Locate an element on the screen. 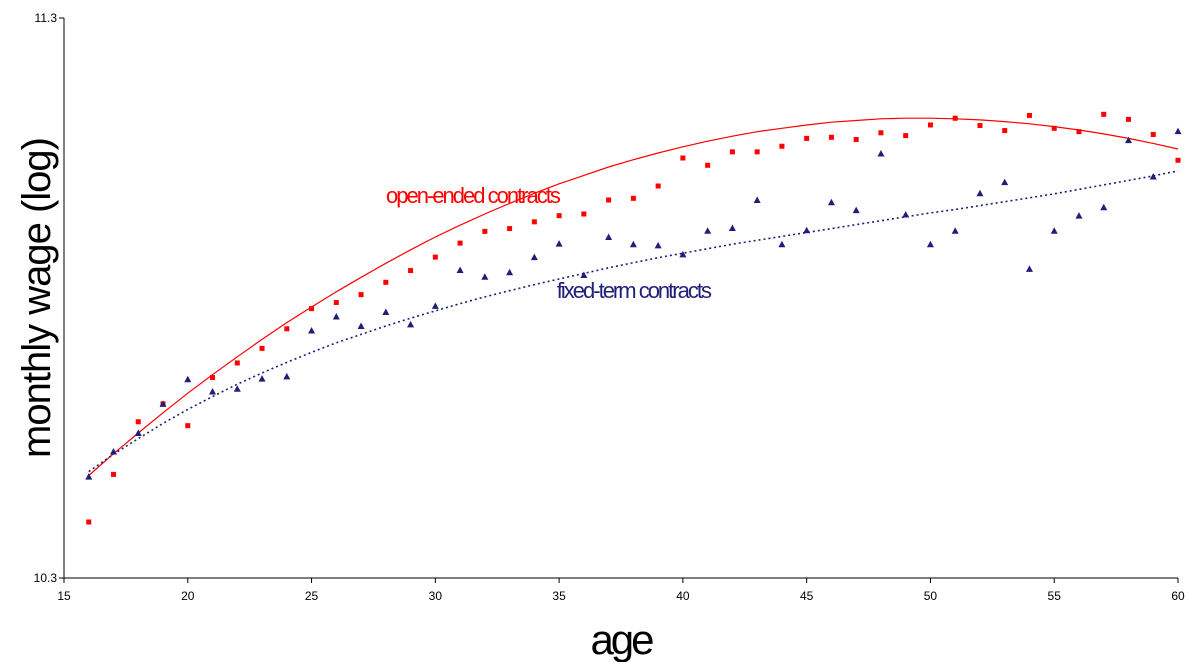 This screenshot has width=1194, height=662. y-tick-label: 10.3 is located at coordinates (46, 578).